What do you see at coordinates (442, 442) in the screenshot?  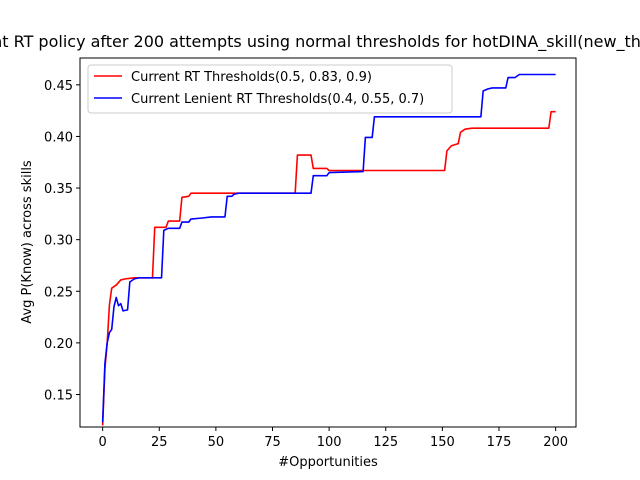 I see `x-tick-label: 150` at bounding box center [442, 442].